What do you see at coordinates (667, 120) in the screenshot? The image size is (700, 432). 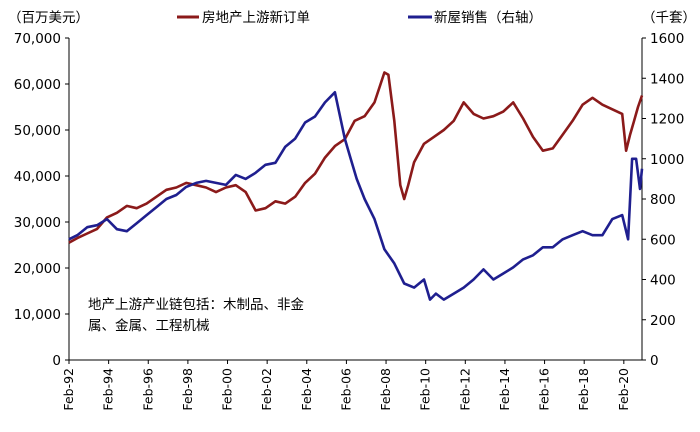 I see `right-tick-label: 1200` at bounding box center [667, 120].